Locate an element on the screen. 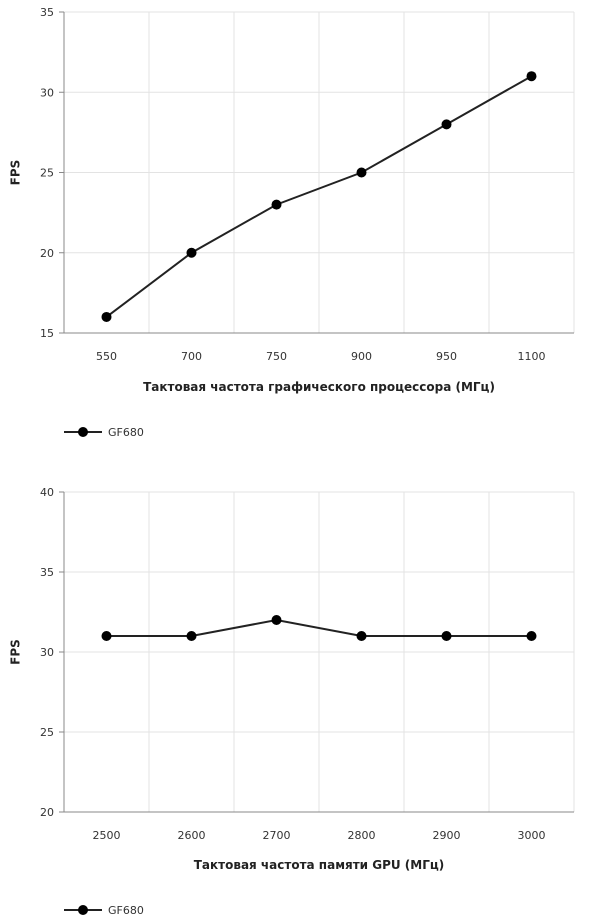  y-ticks: 20 25 30 35 40 is located at coordinates (52, 652).